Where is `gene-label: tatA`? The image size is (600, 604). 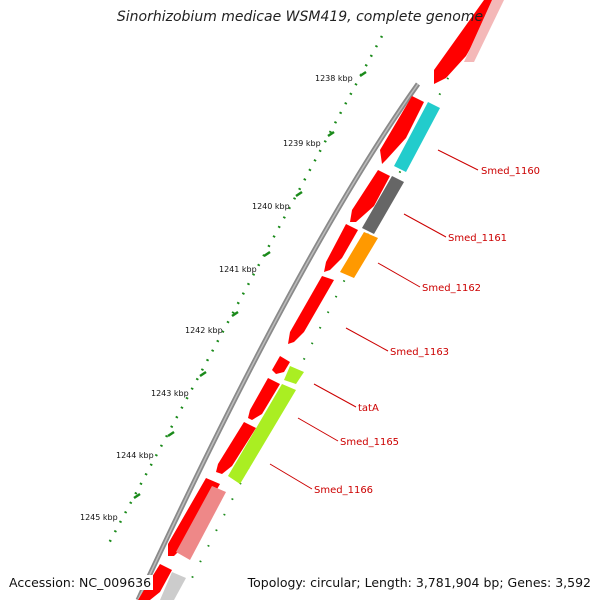 gene-label: tatA is located at coordinates (368, 408).